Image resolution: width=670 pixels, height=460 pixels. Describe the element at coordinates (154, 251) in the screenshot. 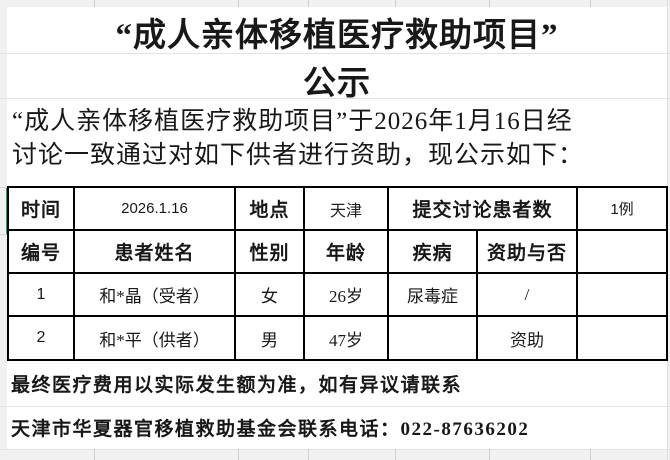

I see `header-cell-name: 患者姓名` at that location.